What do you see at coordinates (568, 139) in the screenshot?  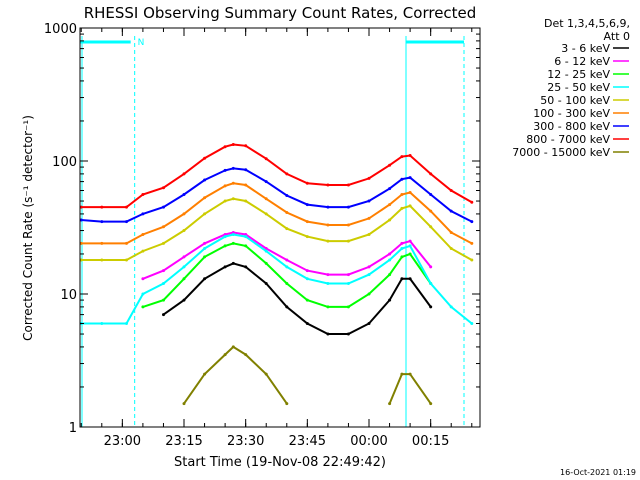 I see `legend-label-800-7000-kev: 800 - 7000 keV` at bounding box center [568, 139].